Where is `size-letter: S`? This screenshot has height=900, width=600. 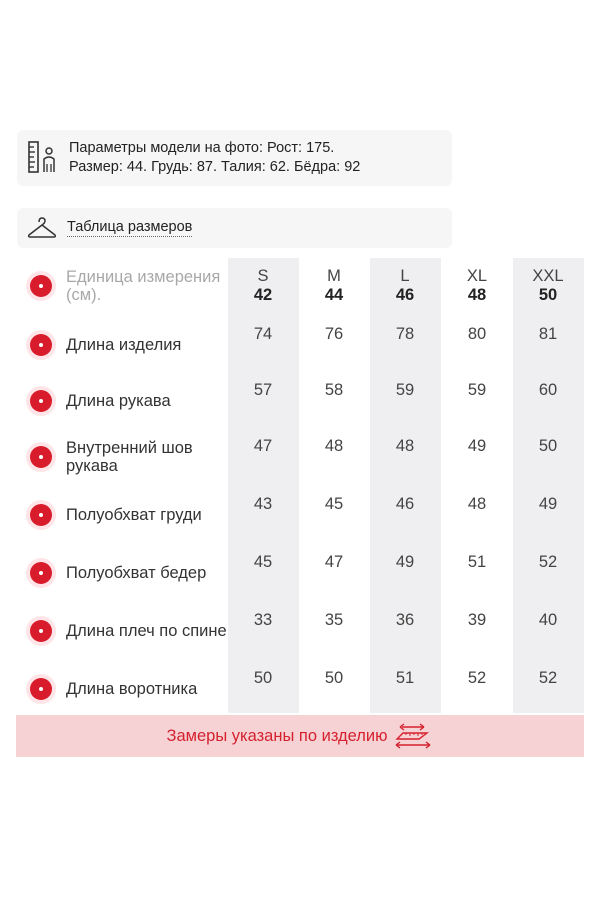
size-letter: S is located at coordinates (263, 276).